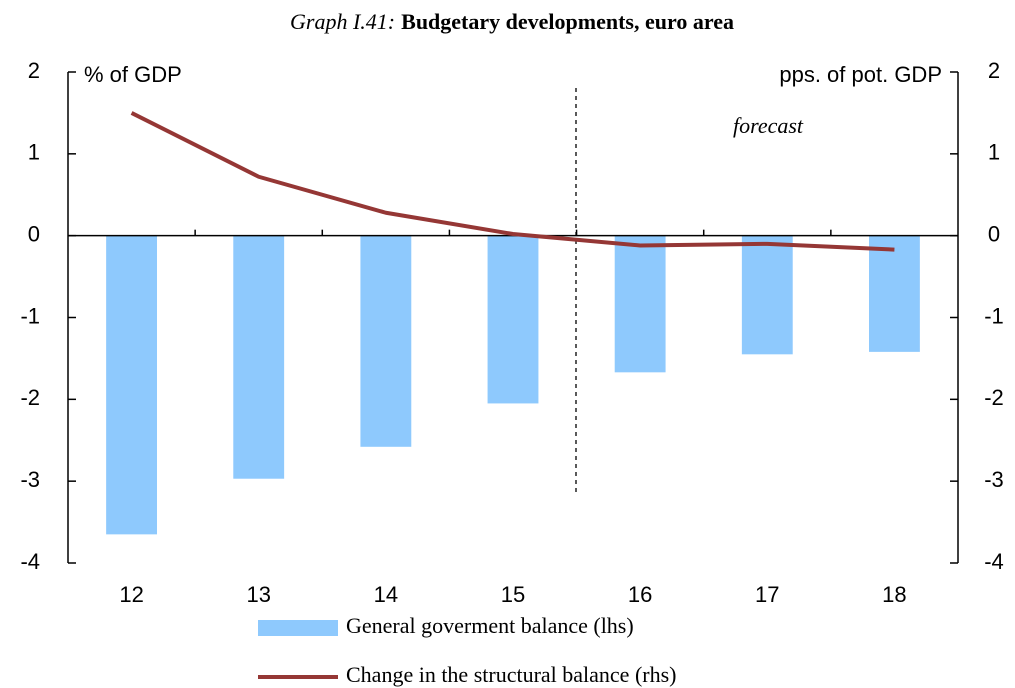 The height and width of the screenshot is (688, 1015). What do you see at coordinates (894, 594) in the screenshot?
I see `x-tick-label: 18` at bounding box center [894, 594].